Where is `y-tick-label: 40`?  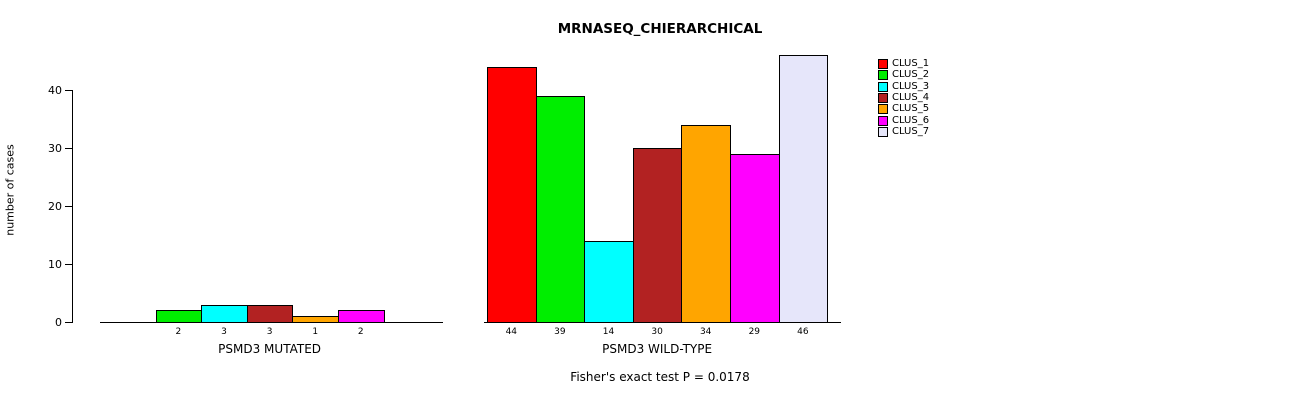 y-tick-label: 40 is located at coordinates (55, 90).